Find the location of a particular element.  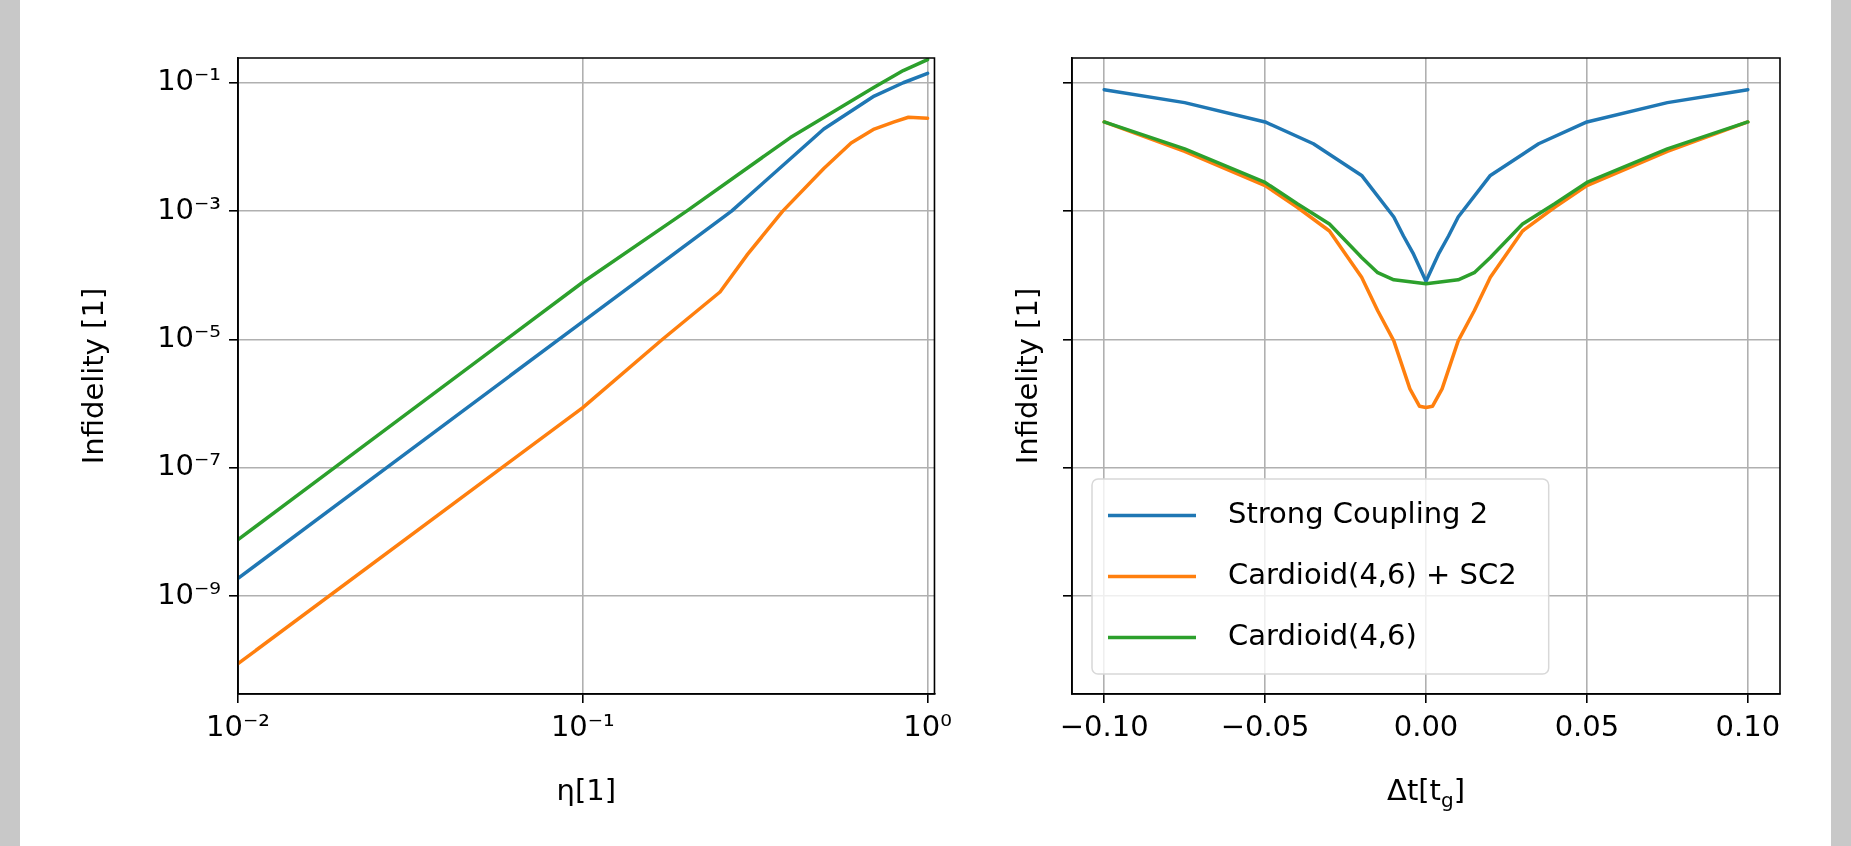

y-tick-label: 10⁻⁹ is located at coordinates (189, 593).